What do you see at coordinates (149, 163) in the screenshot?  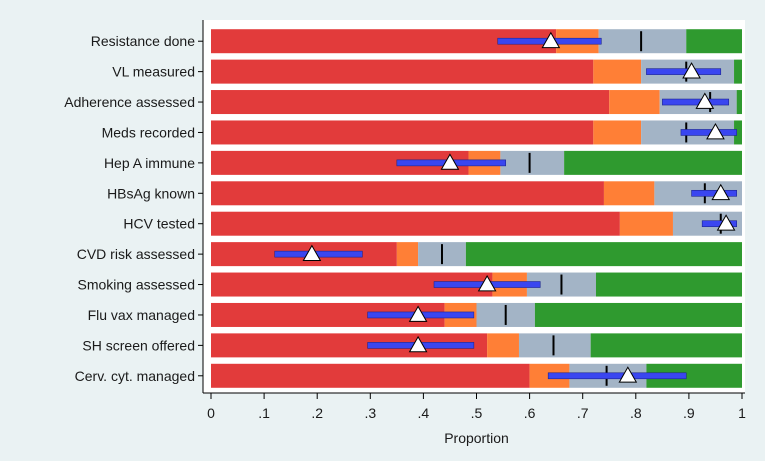 I see `y-tick-label-4: Hep A immune` at bounding box center [149, 163].